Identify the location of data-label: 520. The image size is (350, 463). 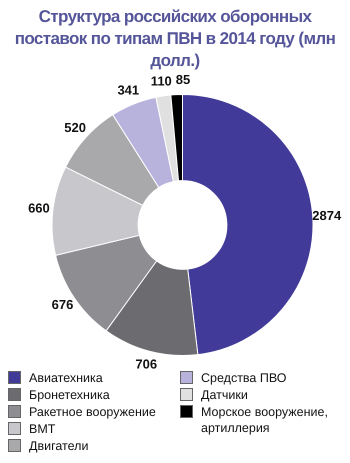
(75, 127).